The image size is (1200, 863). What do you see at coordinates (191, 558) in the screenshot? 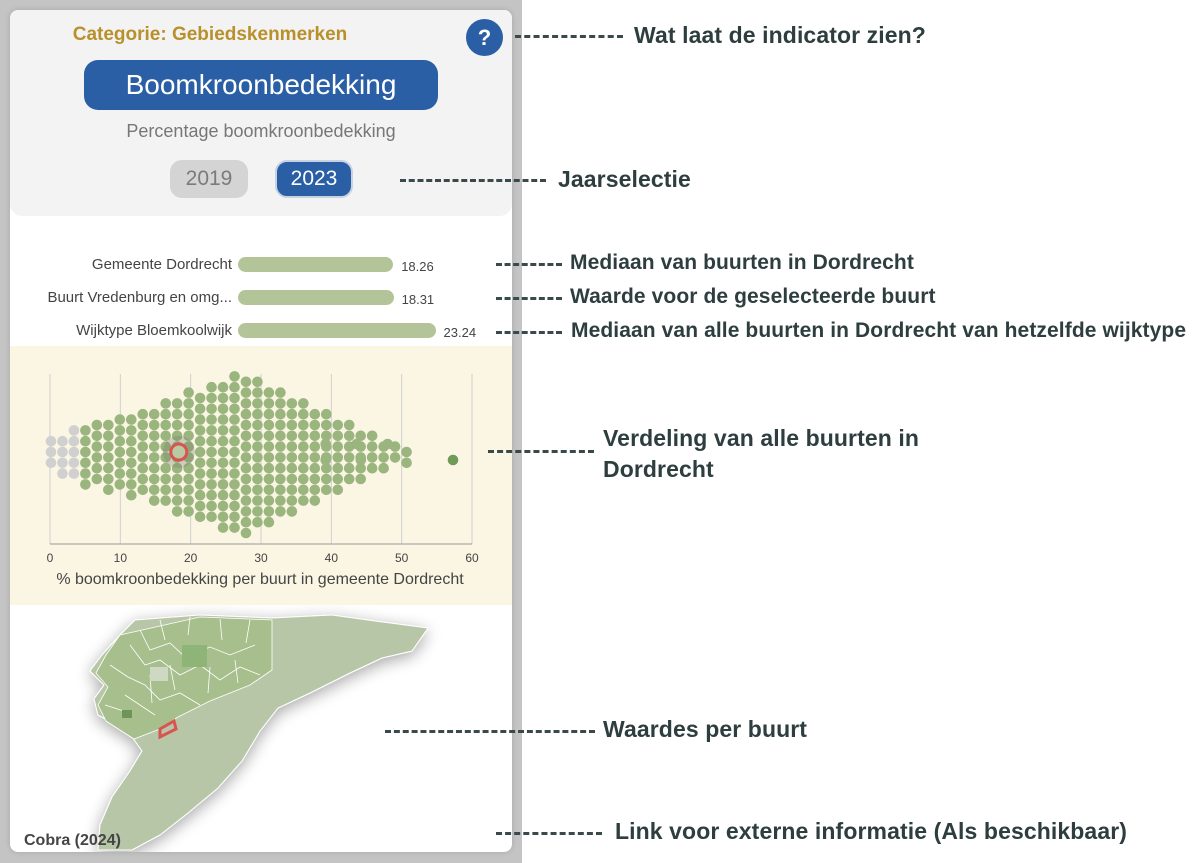
I see `x-tick-label: 20` at bounding box center [191, 558].